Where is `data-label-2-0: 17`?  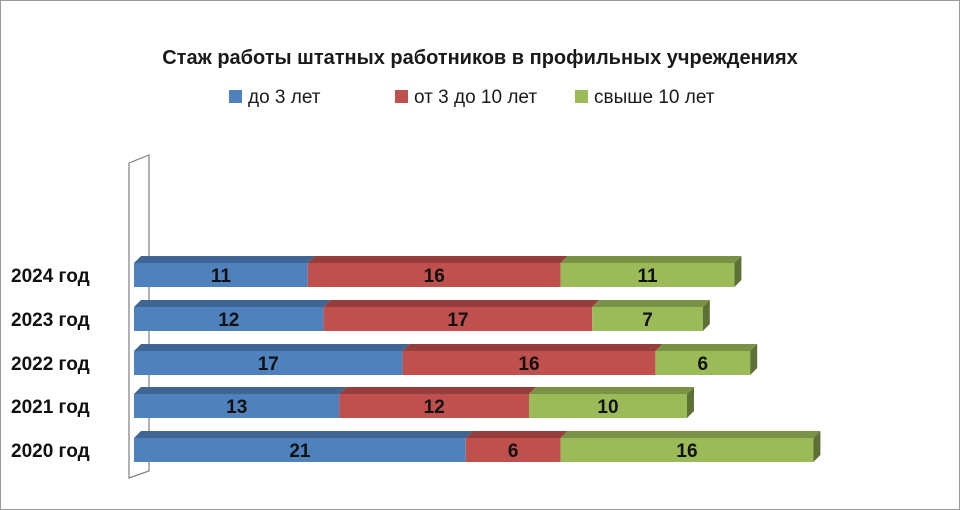
data-label-2-0: 17 is located at coordinates (268, 364).